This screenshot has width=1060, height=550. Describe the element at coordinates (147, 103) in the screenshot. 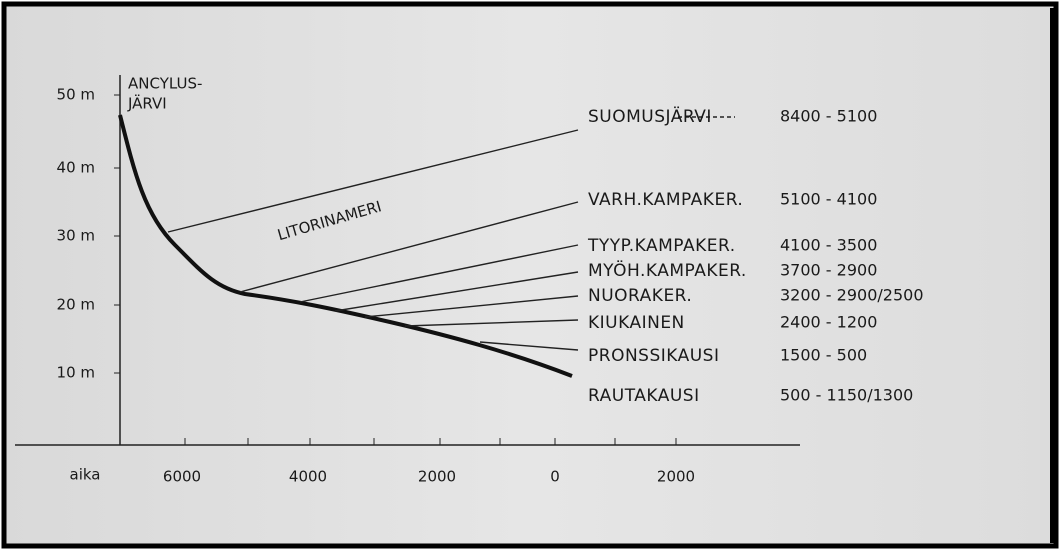

I see `lake-label: JÄRVI` at that location.